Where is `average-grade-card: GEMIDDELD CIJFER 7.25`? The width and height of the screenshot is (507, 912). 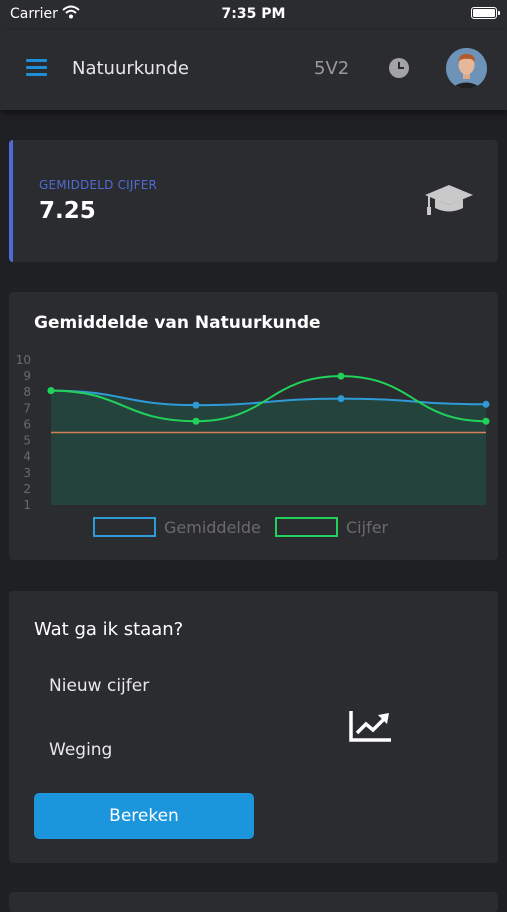
average-grade-card: GEMIDDELD CIJFER 7.25 is located at coordinates (253, 201).